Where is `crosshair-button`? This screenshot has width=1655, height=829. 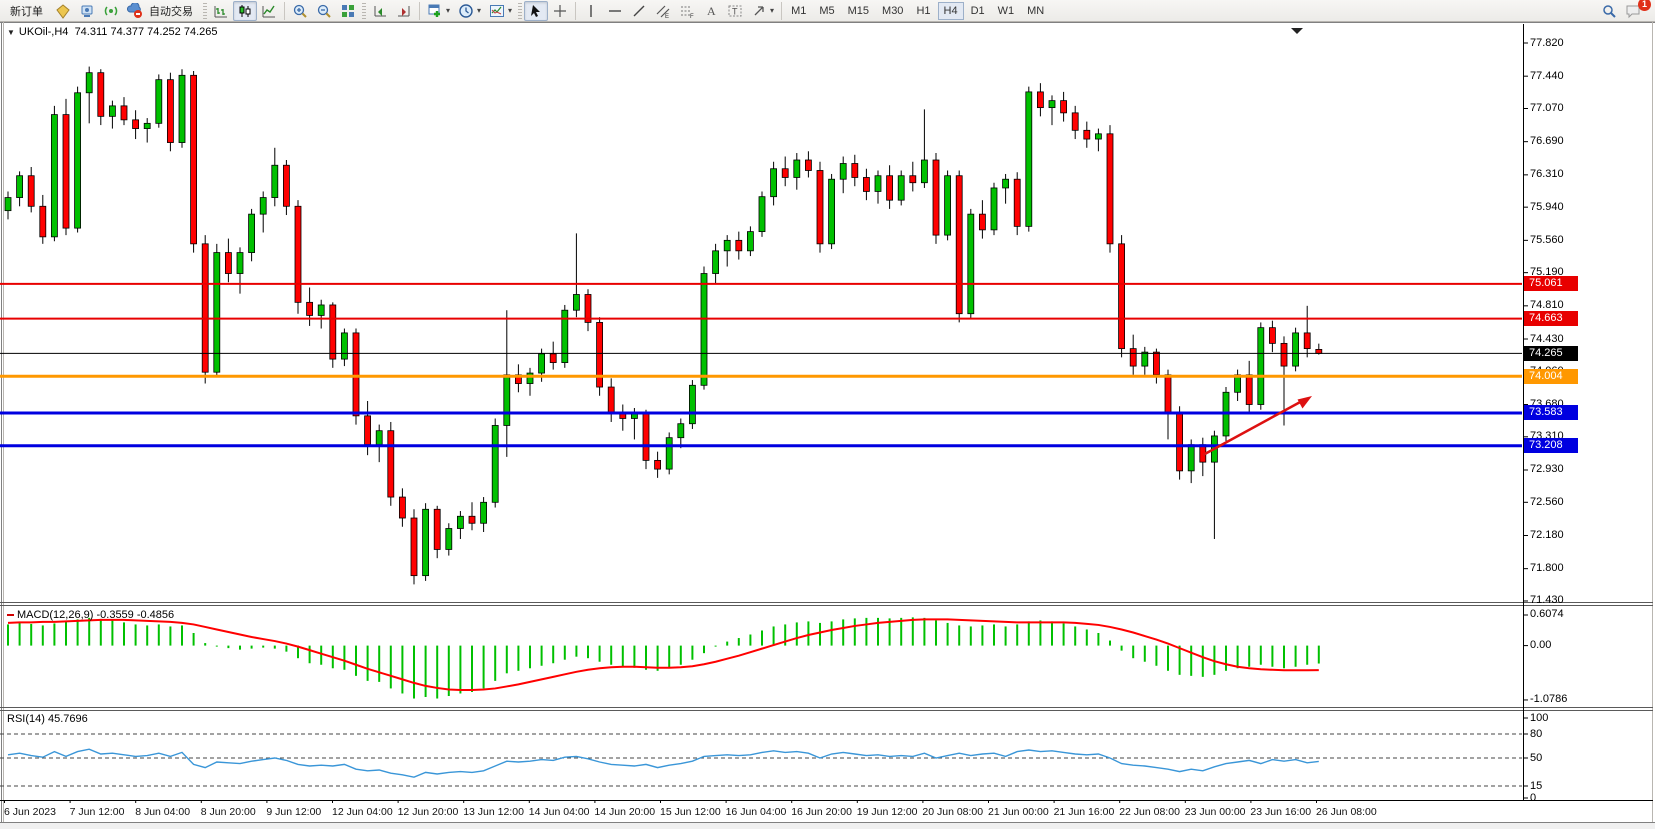
crosshair-button is located at coordinates (560, 11).